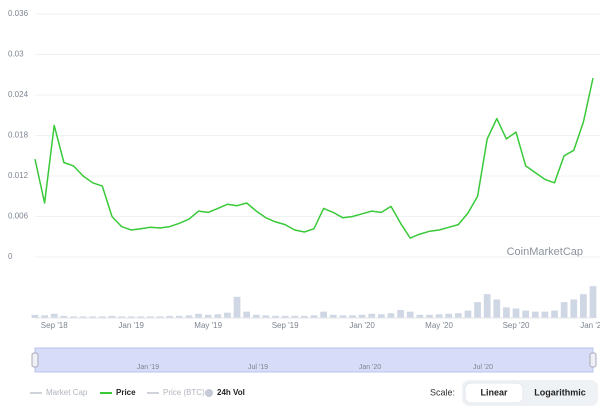 This screenshot has height=408, width=600. What do you see at coordinates (10, 256) in the screenshot?
I see `y-tick-label: 0` at bounding box center [10, 256].